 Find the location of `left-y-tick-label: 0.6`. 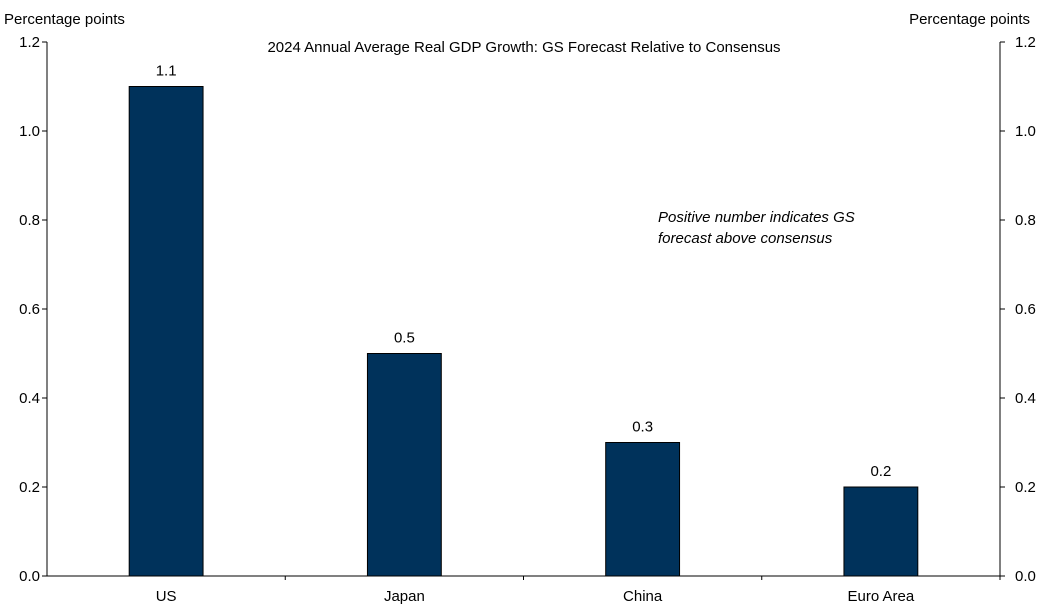

left-y-tick-label: 0.6 is located at coordinates (29, 309).